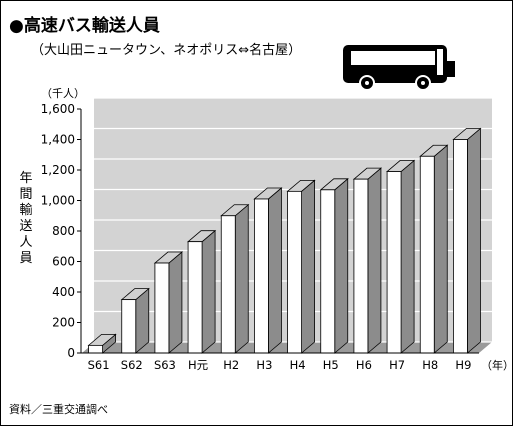  What do you see at coordinates (58, 409) in the screenshot?
I see `source-note: 資料／三重交通調べ` at bounding box center [58, 409].